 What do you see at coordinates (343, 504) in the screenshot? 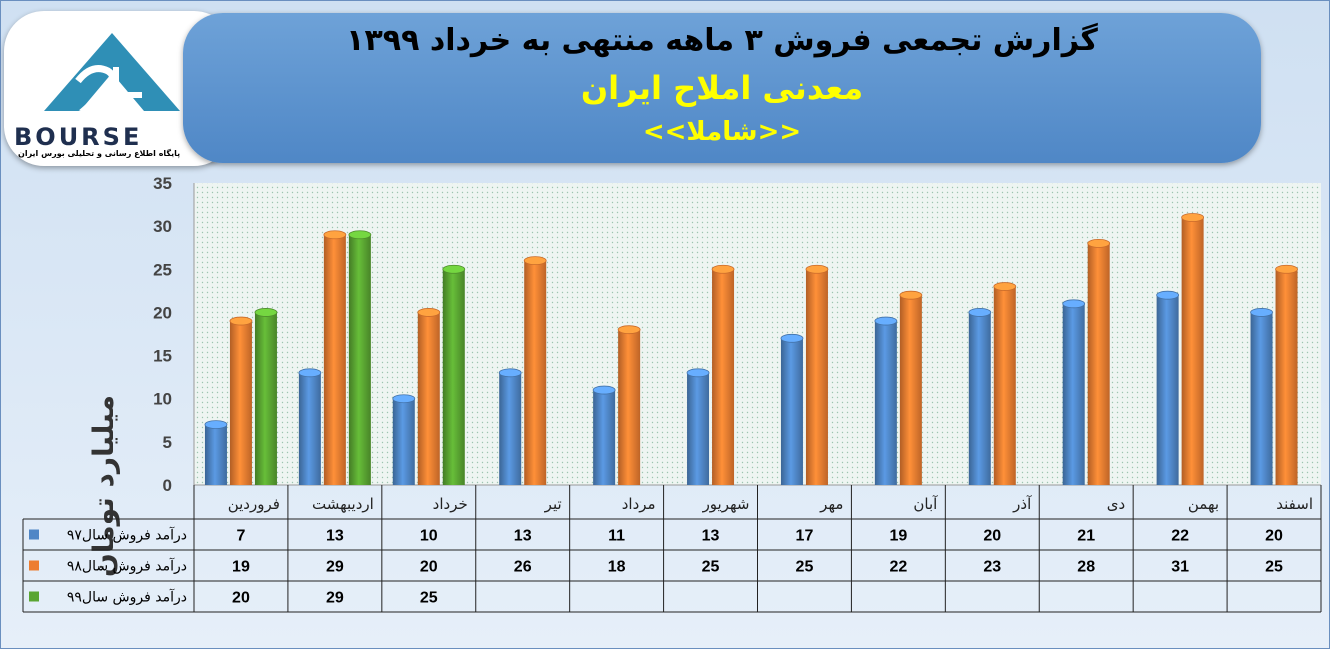
I see `category-label: اردیبهشت` at bounding box center [343, 504].